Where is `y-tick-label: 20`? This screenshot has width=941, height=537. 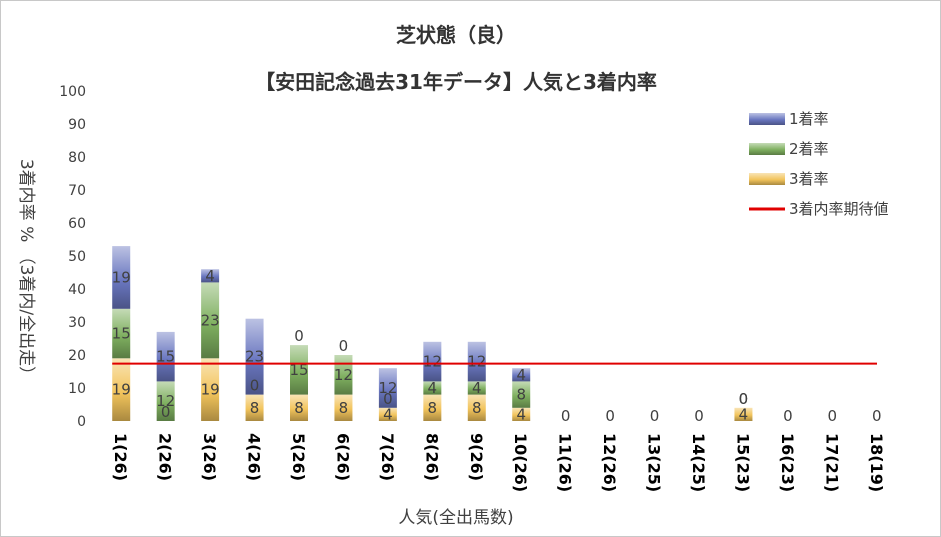 y-tick-label: 20 is located at coordinates (77, 356).